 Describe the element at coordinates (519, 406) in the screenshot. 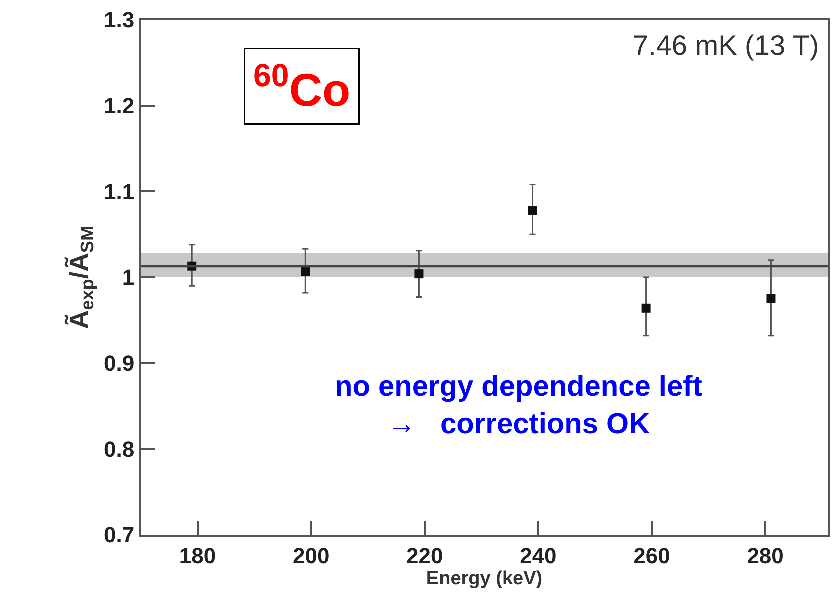

I see `annotation: no energy dependence left → corrections OK` at that location.